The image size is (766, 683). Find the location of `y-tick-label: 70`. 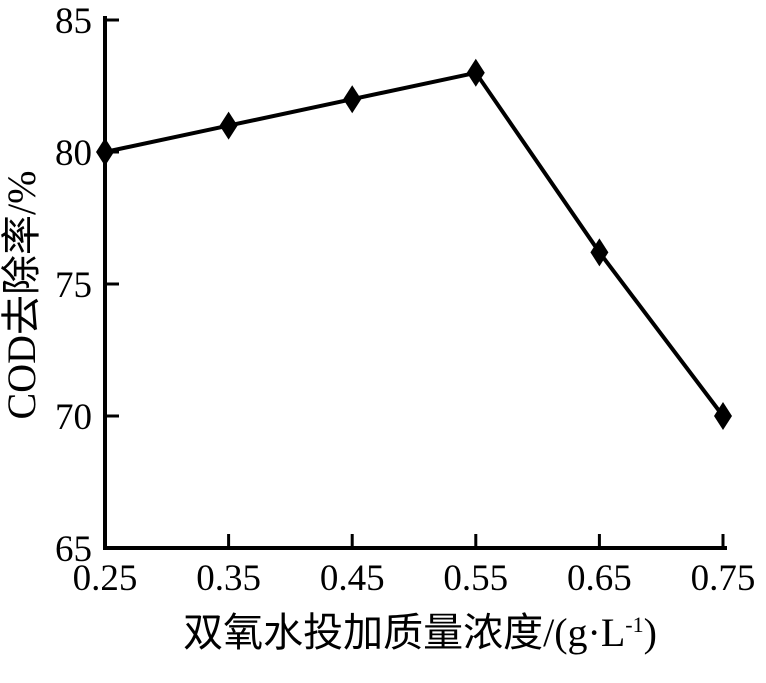

y-tick-label: 70 is located at coordinates (73, 417).